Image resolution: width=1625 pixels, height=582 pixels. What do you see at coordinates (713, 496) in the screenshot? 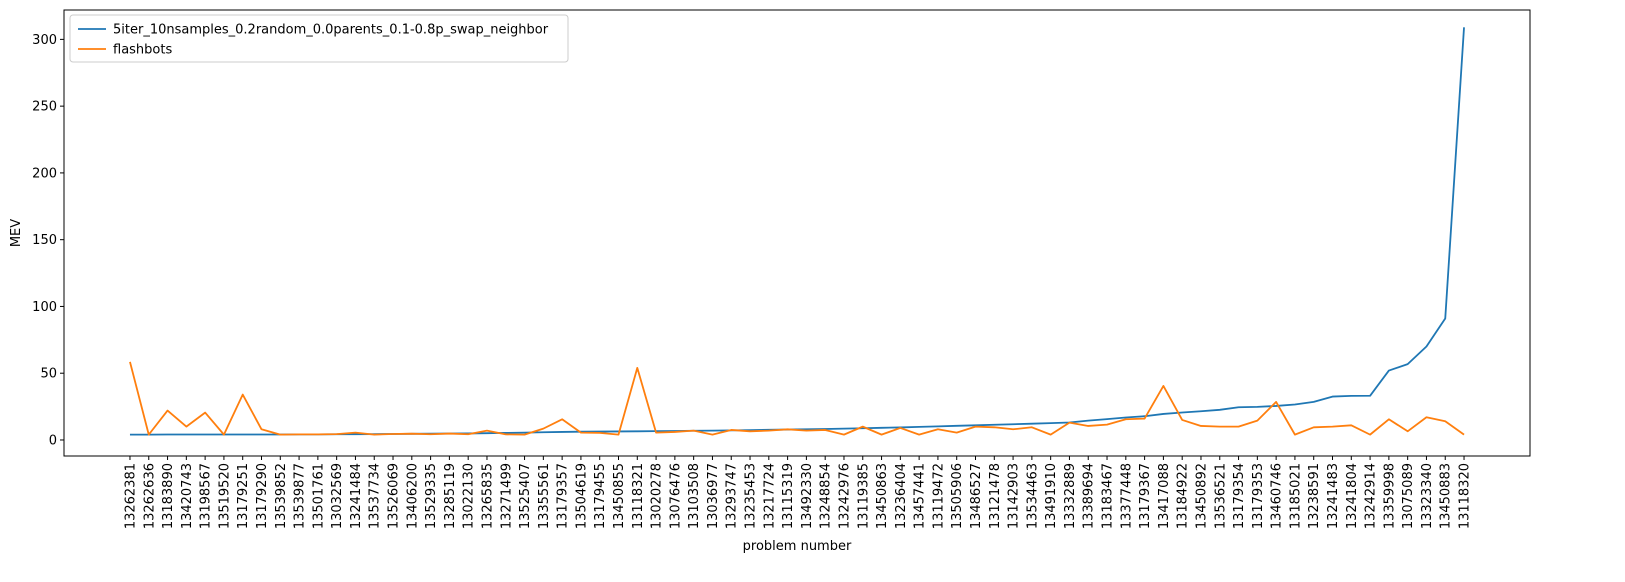
I see `x-tick-label: 13036977` at bounding box center [713, 496].